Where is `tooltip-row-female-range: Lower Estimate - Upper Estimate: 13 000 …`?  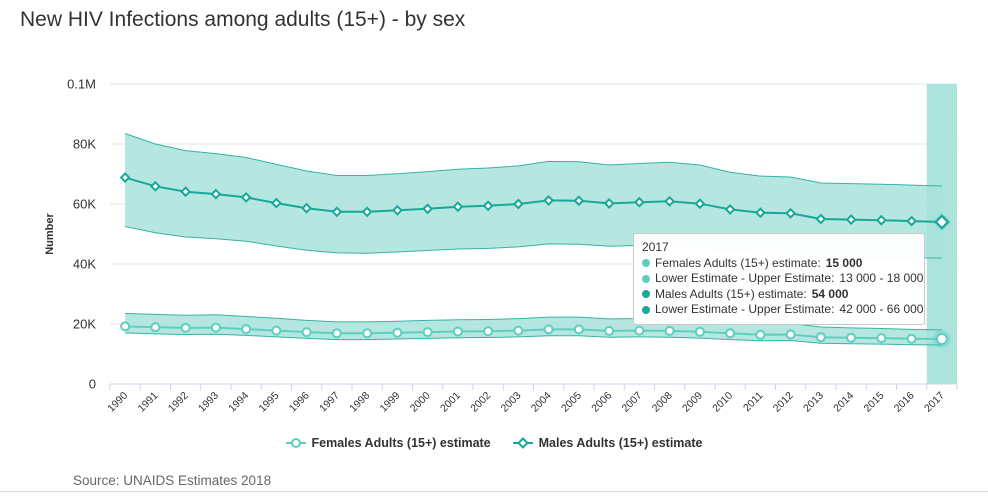
tooltip-row-female-range: Lower Estimate - Upper Estimate: 13 000 … is located at coordinates (782, 279).